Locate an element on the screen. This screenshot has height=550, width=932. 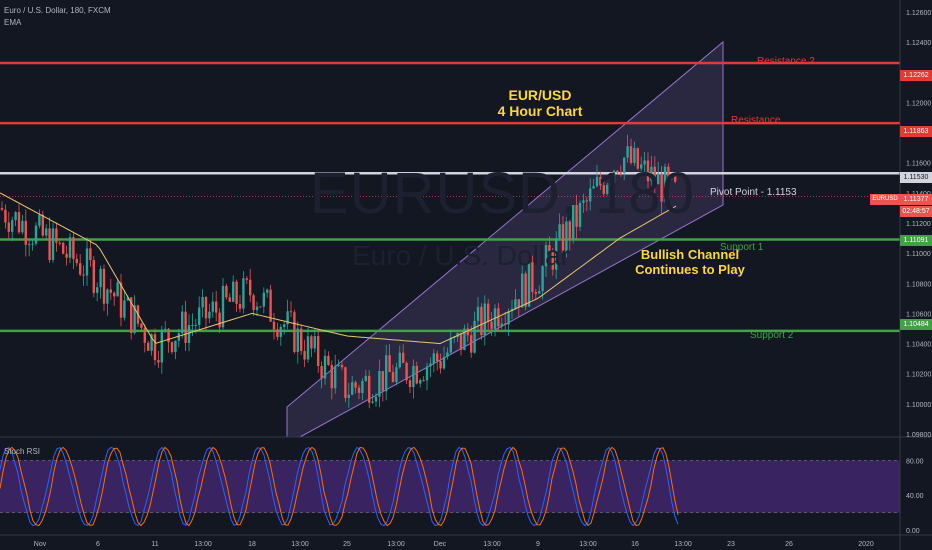
rsi-band is located at coordinates (450, 486).